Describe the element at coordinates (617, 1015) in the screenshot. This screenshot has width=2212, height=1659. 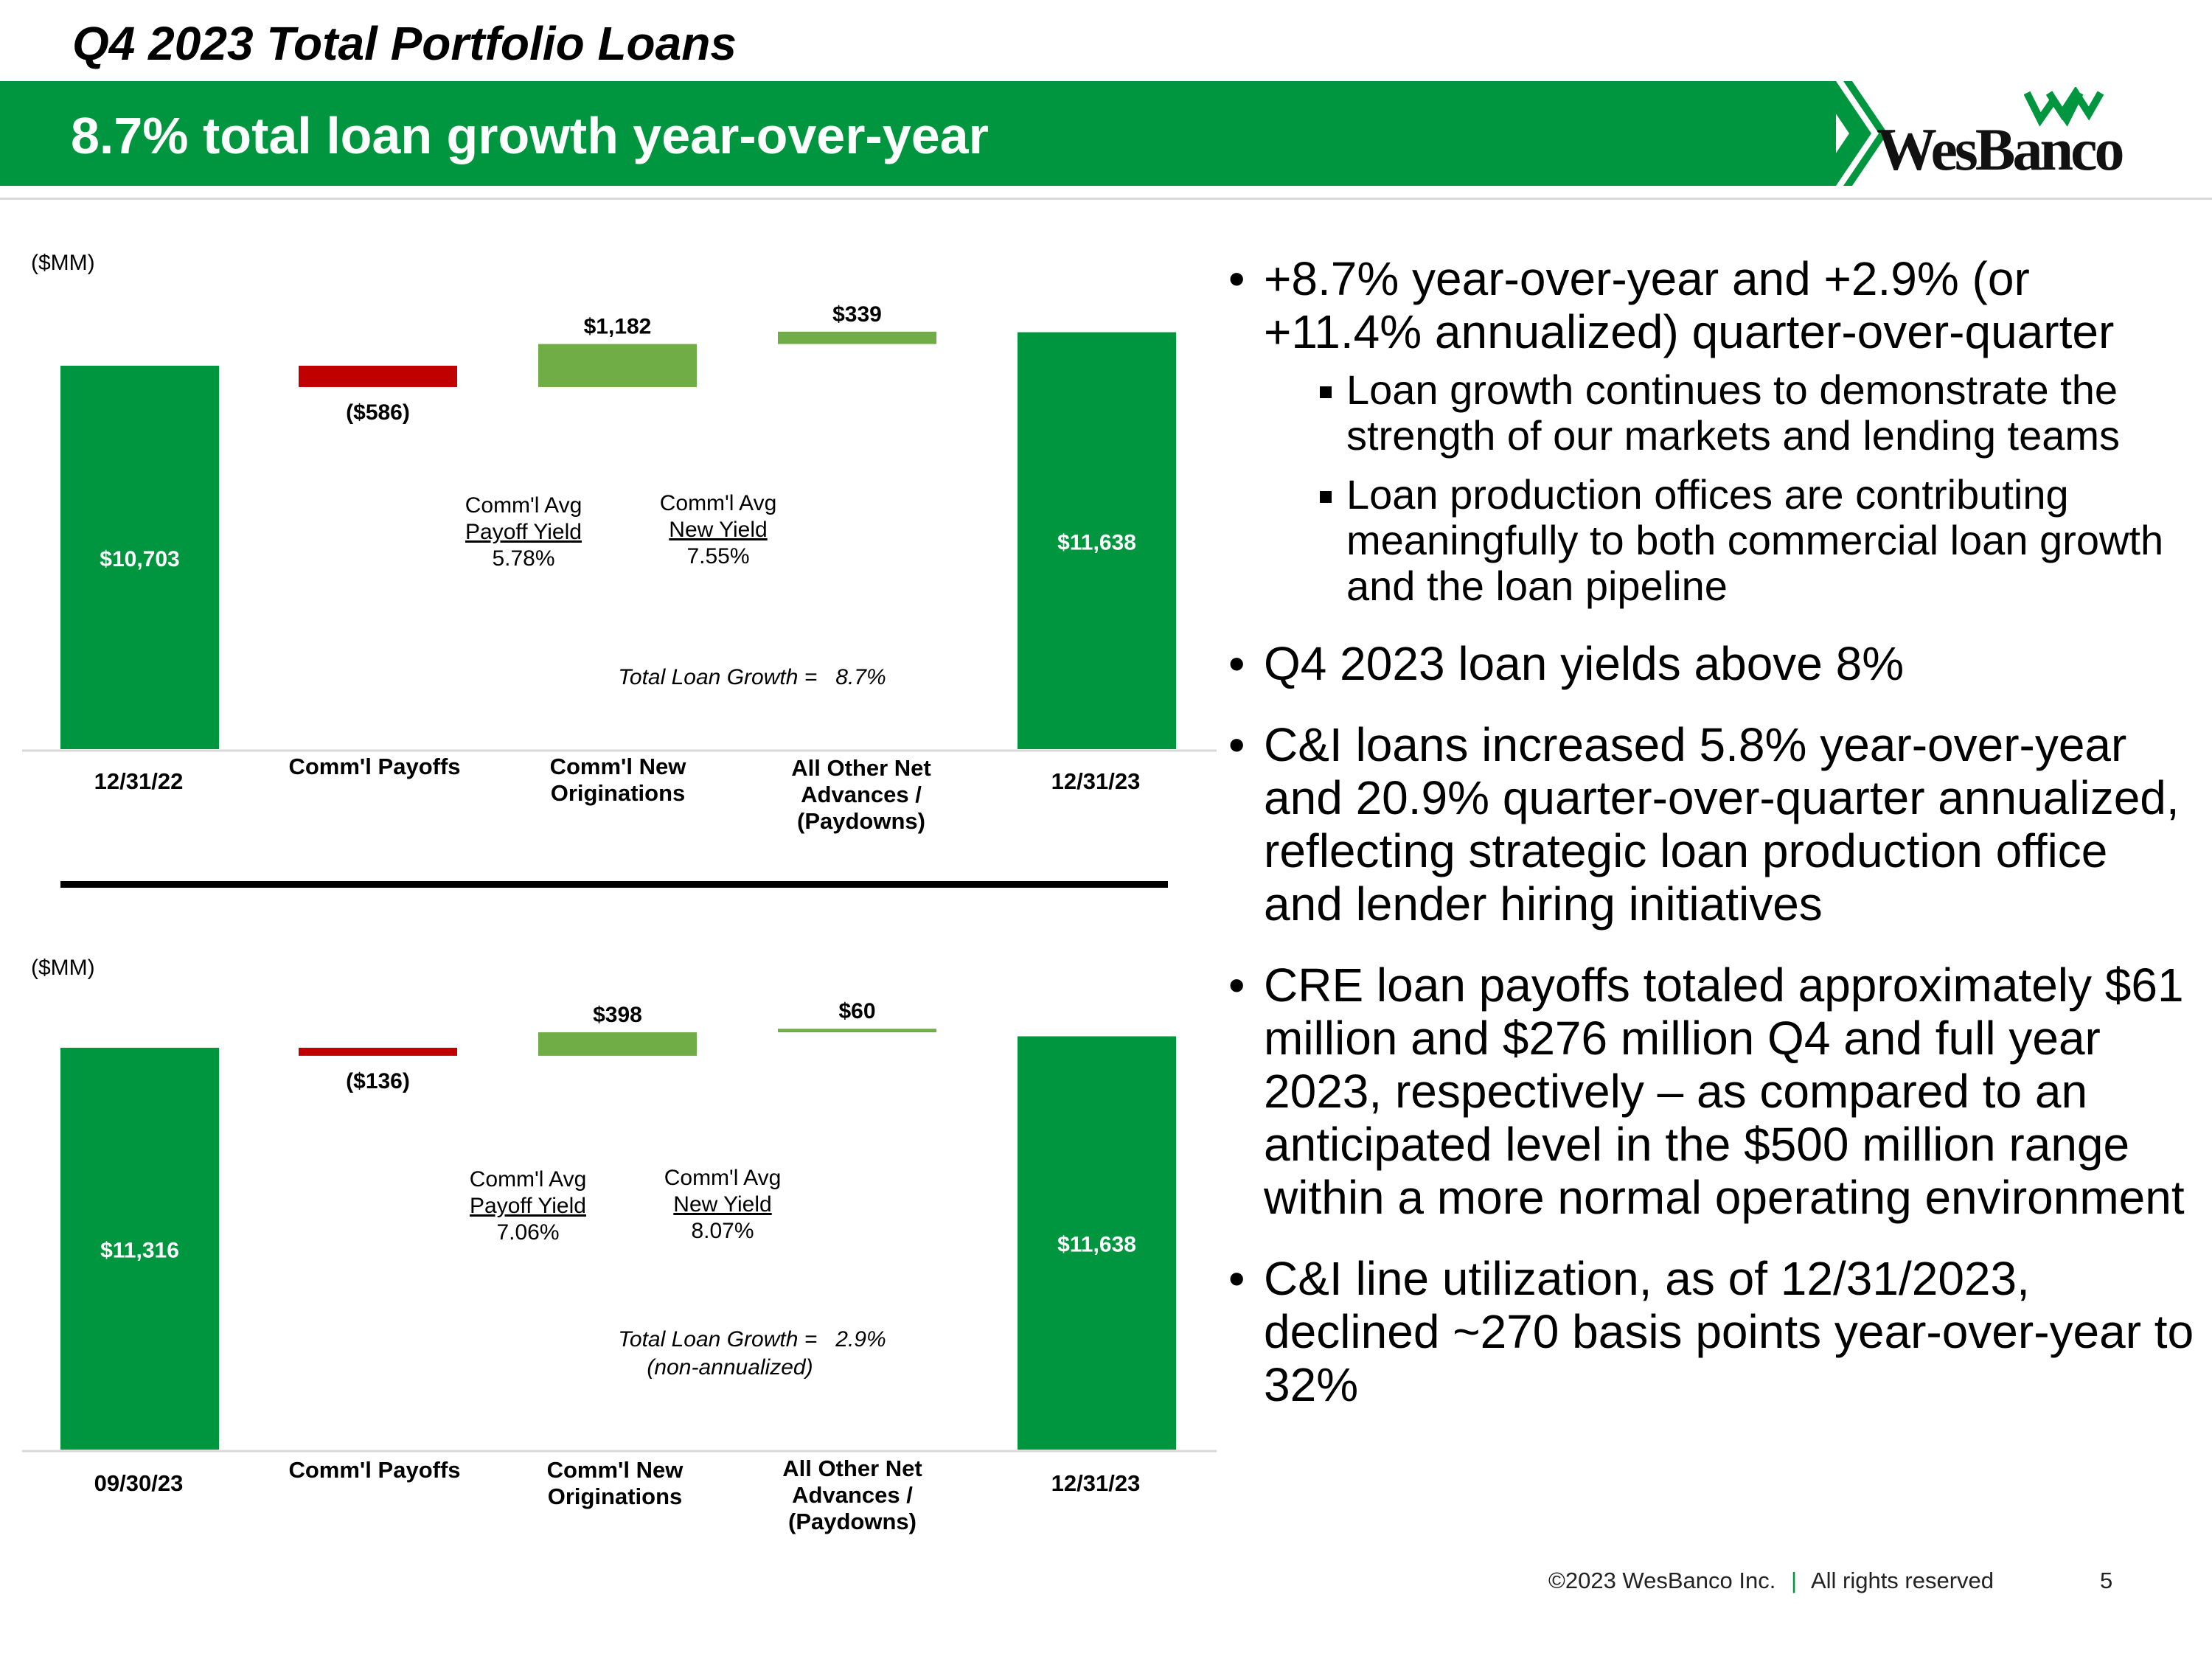
I see `bar-value-label: $398` at that location.